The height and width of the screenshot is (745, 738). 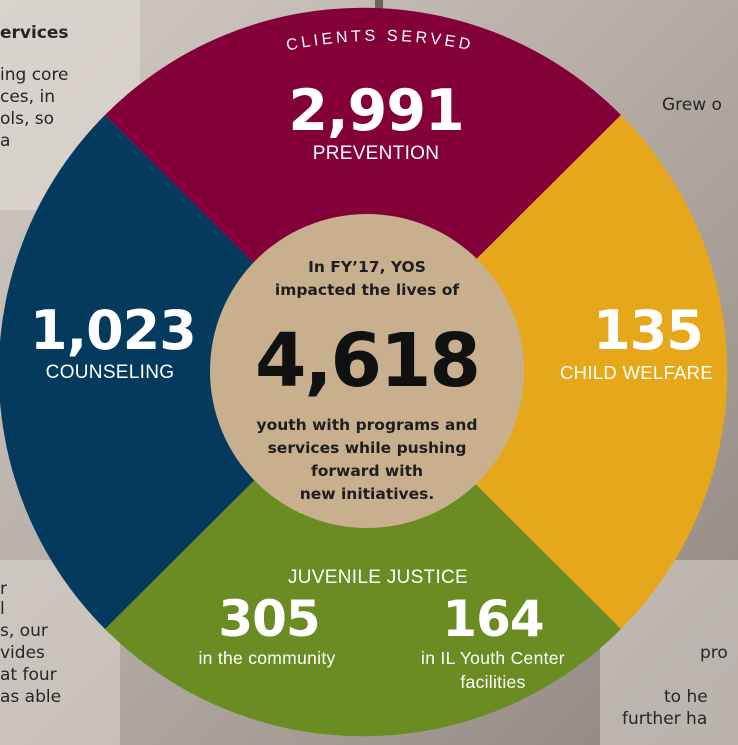 I want to click on right-lower-fragment: further ha, so click(x=665, y=719).